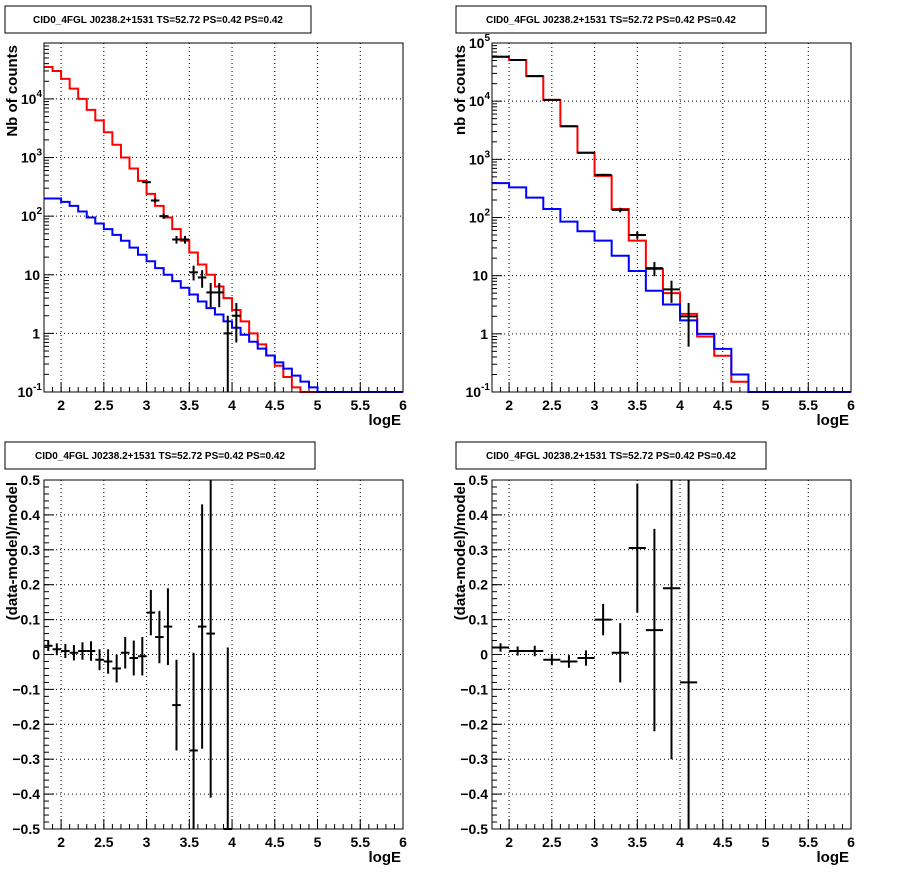 The height and width of the screenshot is (875, 898). What do you see at coordinates (478, 391) in the screenshot?
I see `y-tick-label: 10⁻¹` at bounding box center [478, 391].